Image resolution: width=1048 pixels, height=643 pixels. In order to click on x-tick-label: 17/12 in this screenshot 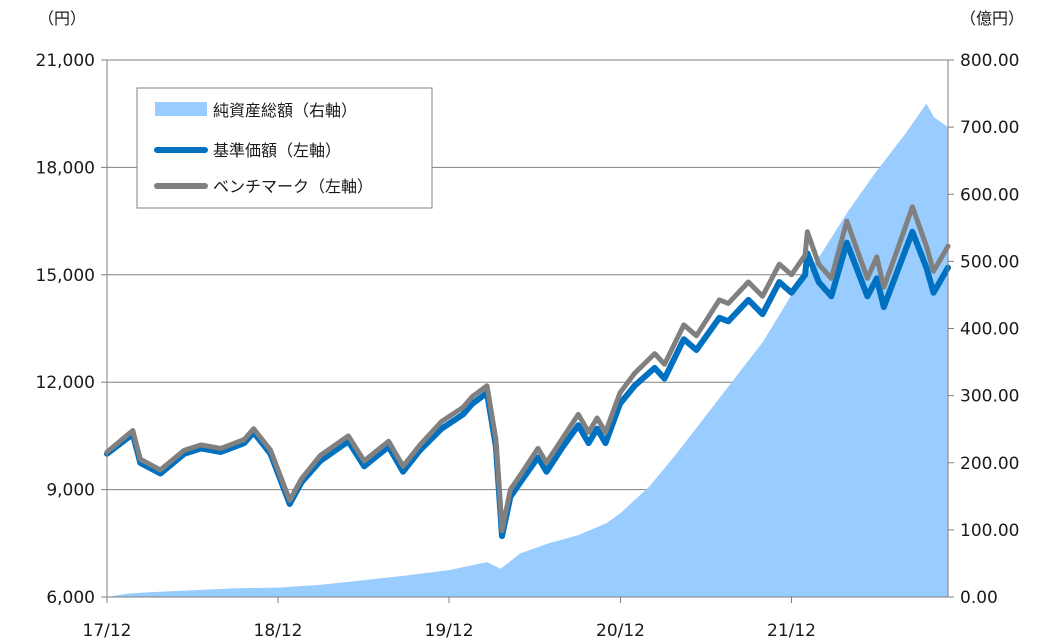, I will do `click(107, 631)`.